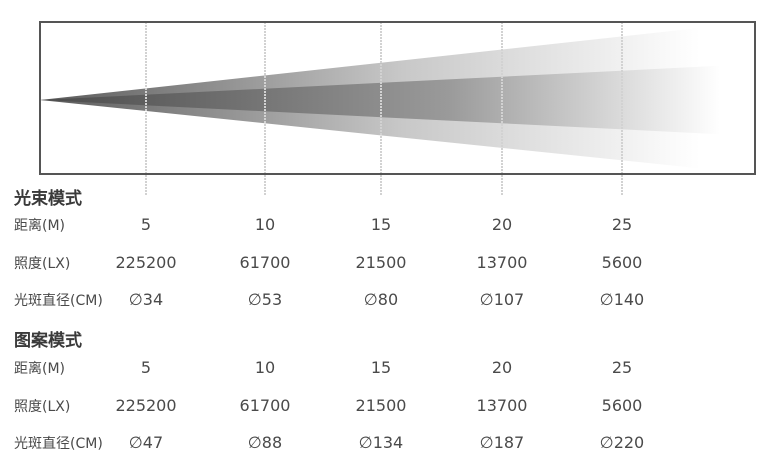 The image size is (772, 474). What do you see at coordinates (381, 442) in the screenshot?
I see `table-cell: ∅134` at bounding box center [381, 442].